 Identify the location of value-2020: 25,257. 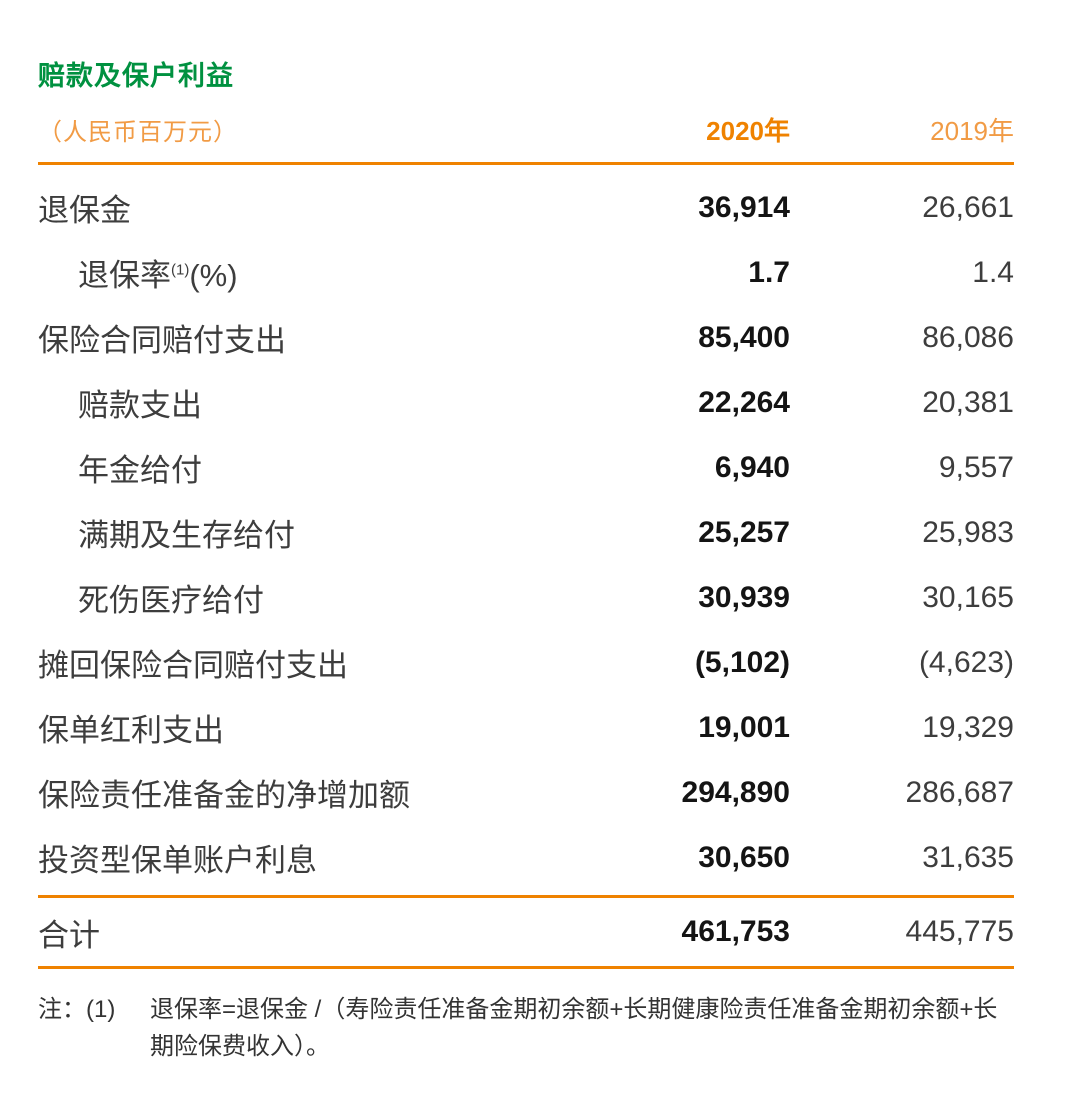
(744, 532).